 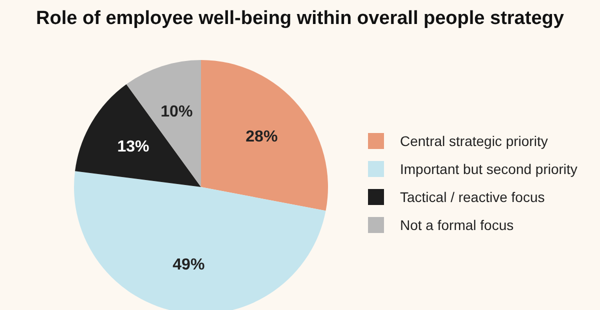 What do you see at coordinates (188, 265) in the screenshot?
I see `data-label: 49%` at bounding box center [188, 265].